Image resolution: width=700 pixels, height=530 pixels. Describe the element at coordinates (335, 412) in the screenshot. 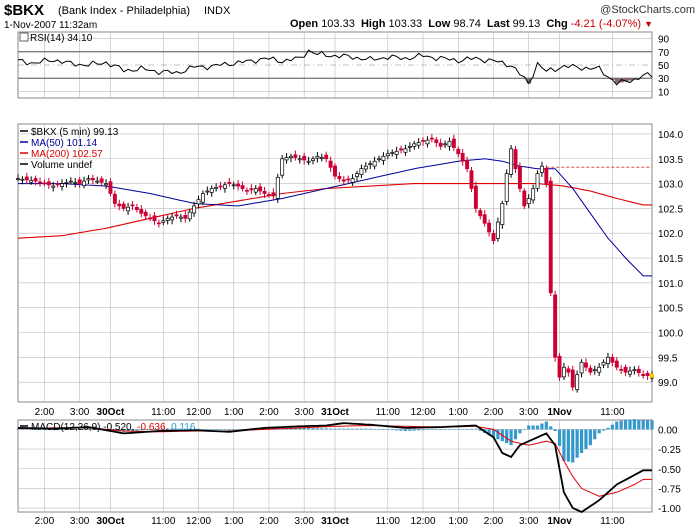

I see `price-x-tick-label: 31Oct` at that location.